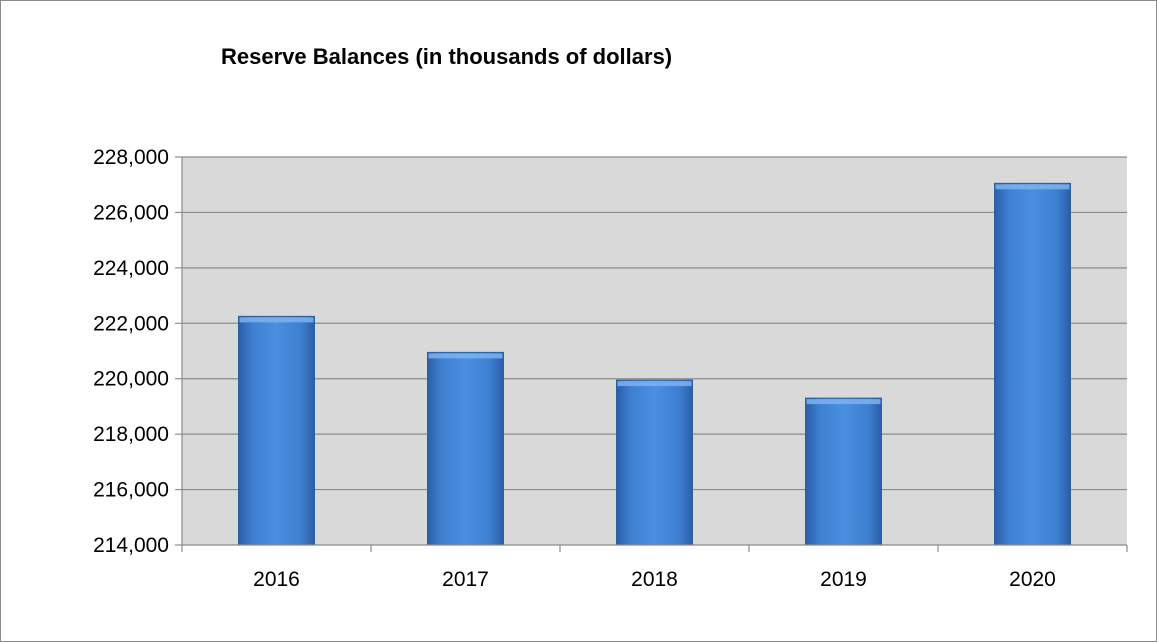  Describe the element at coordinates (131, 212) in the screenshot. I see `y-tick-label: 226,000` at that location.